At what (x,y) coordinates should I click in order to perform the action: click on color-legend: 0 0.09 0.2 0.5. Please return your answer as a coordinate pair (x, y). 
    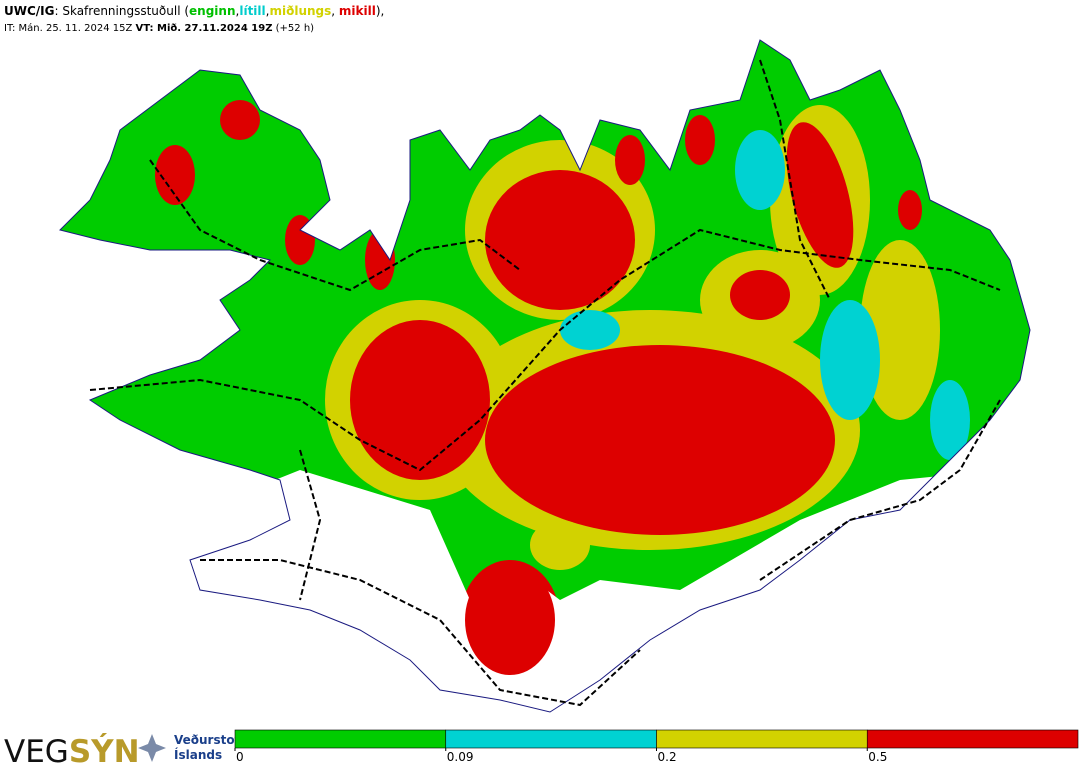
    Looking at the image, I should click on (656, 746).